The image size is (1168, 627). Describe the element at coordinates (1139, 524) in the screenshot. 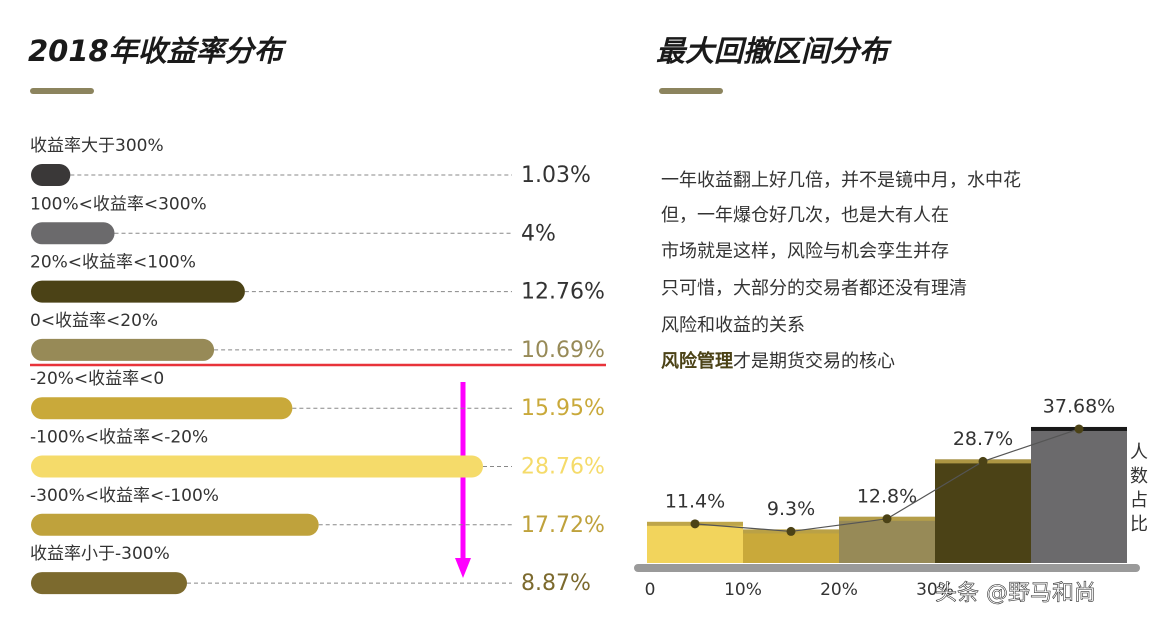

I see `y-label-char: 比` at that location.